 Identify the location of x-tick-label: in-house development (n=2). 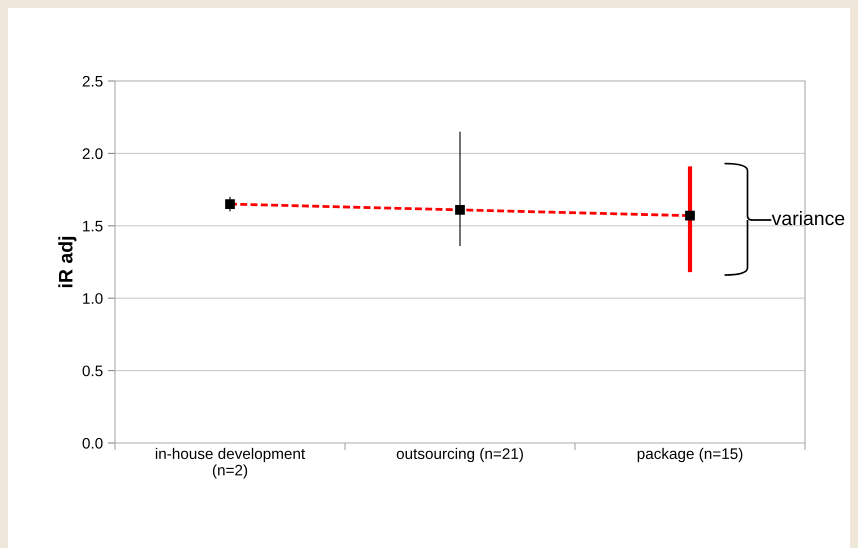
(231, 463).